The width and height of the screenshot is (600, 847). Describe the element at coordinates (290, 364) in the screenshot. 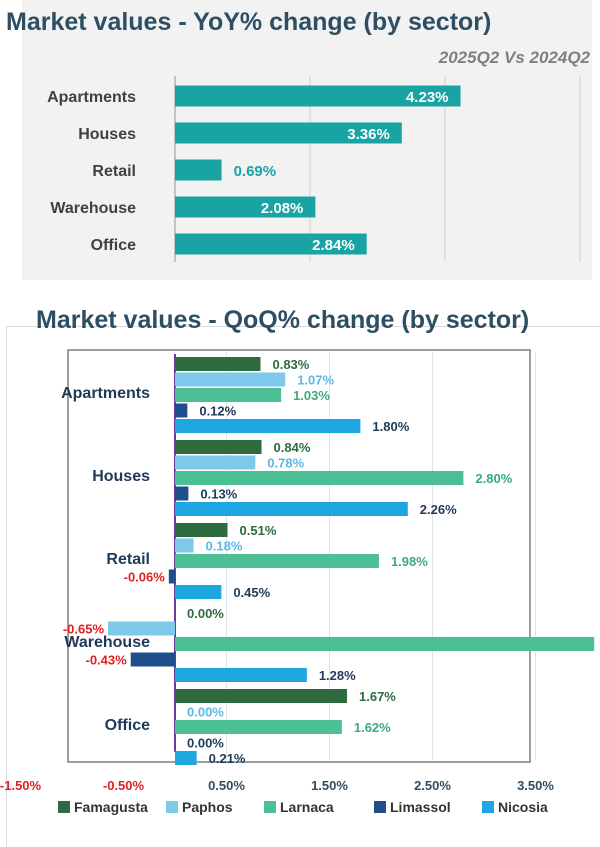

I see `qoq-data-label: 0.83%` at that location.